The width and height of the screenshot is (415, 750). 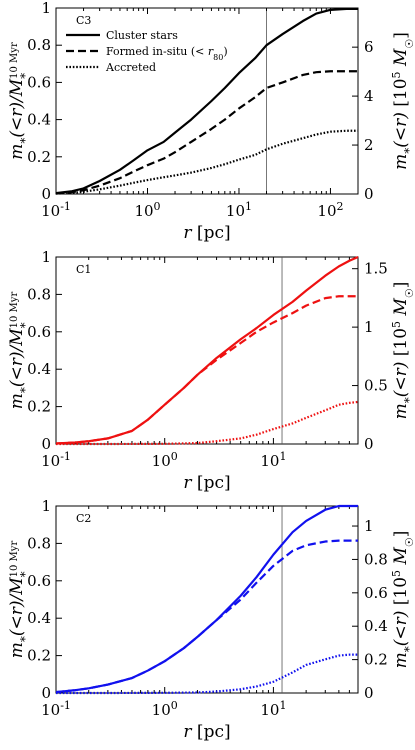 What do you see at coordinates (376, 660) in the screenshot?
I see `right-y-tick-label: 0.2` at bounding box center [376, 660].